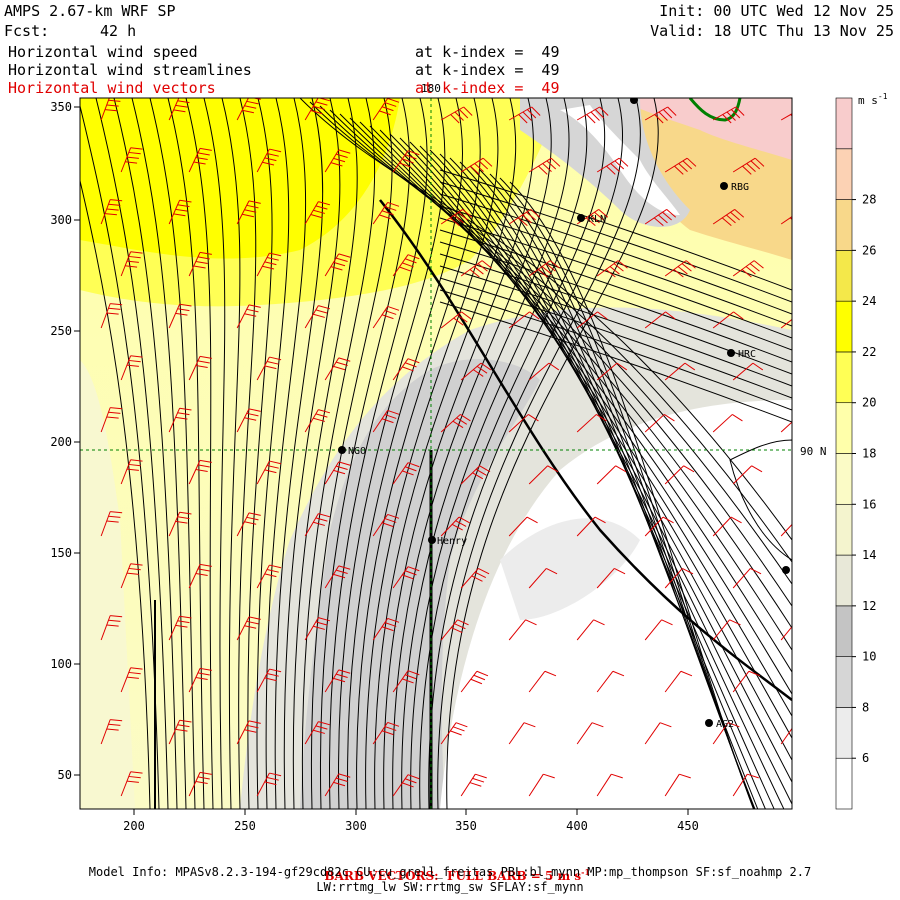 The height and width of the screenshot is (900, 900). What do you see at coordinates (869, 301) in the screenshot?
I see `colorbar-label: 24` at bounding box center [869, 301].